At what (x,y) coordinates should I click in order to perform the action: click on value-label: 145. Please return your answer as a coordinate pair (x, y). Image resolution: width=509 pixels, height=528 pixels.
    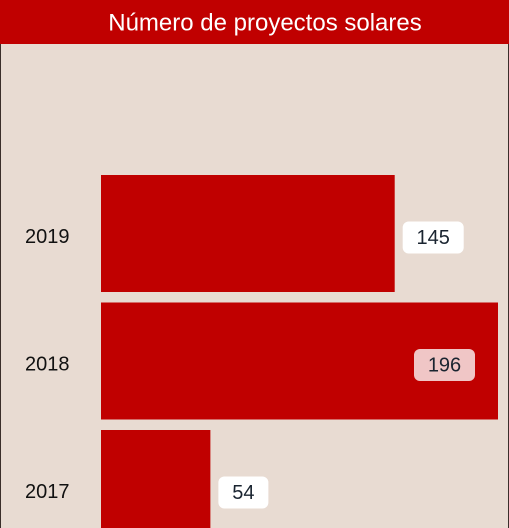
    Looking at the image, I should click on (433, 238).